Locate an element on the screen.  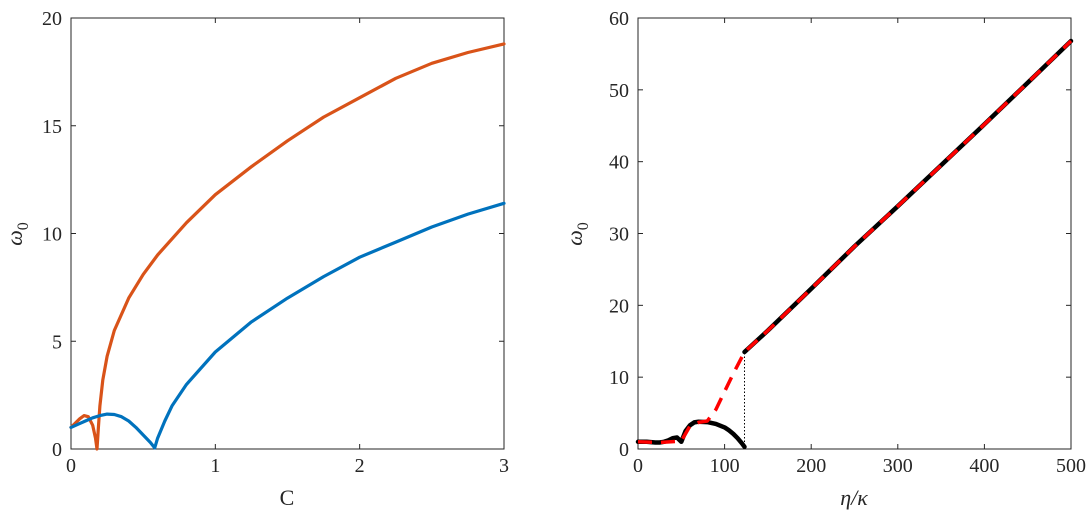
left-y-tick-label: 10 is located at coordinates (52, 235).